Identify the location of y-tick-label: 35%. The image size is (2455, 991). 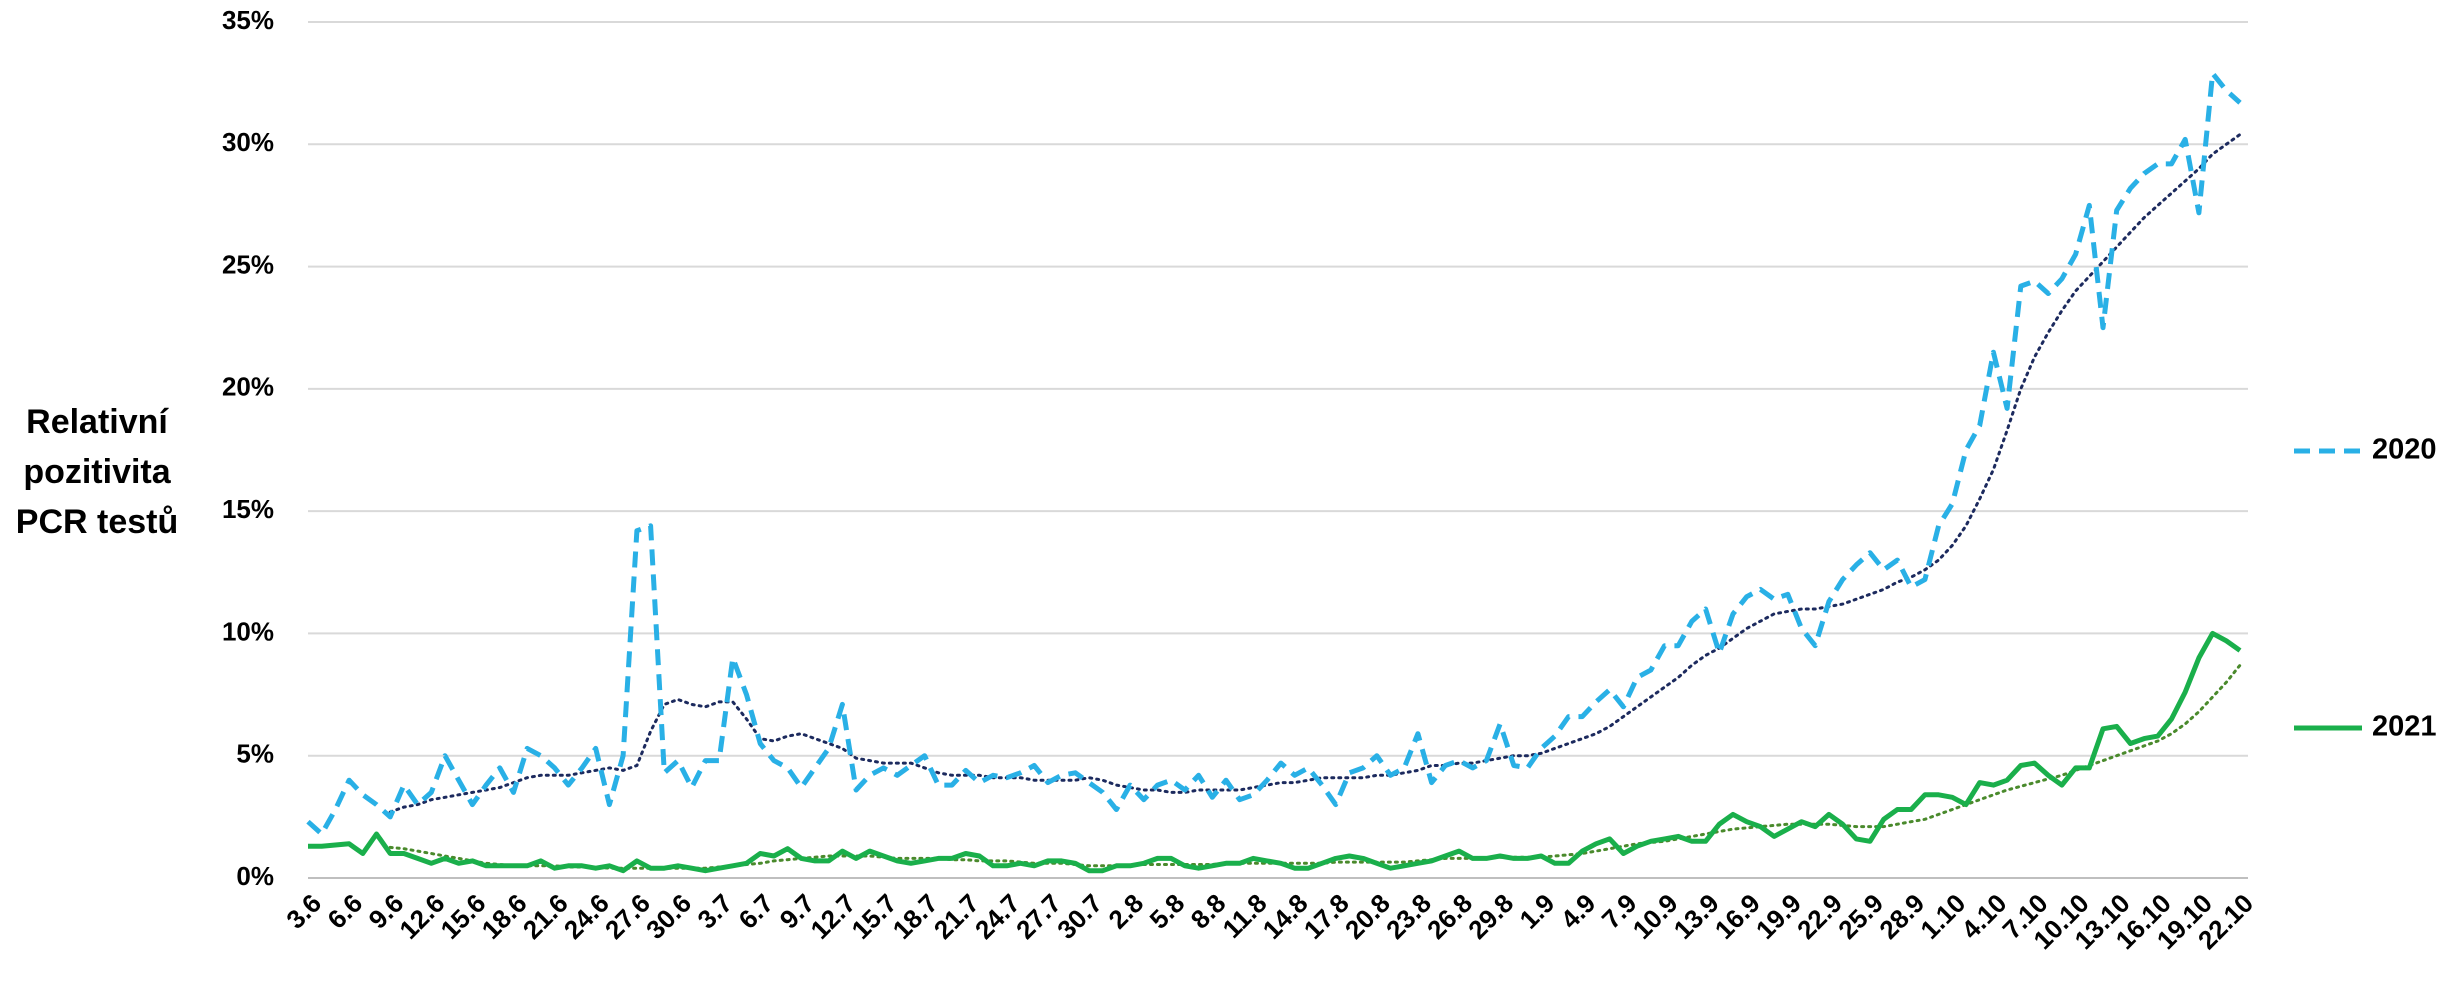
(248, 20).